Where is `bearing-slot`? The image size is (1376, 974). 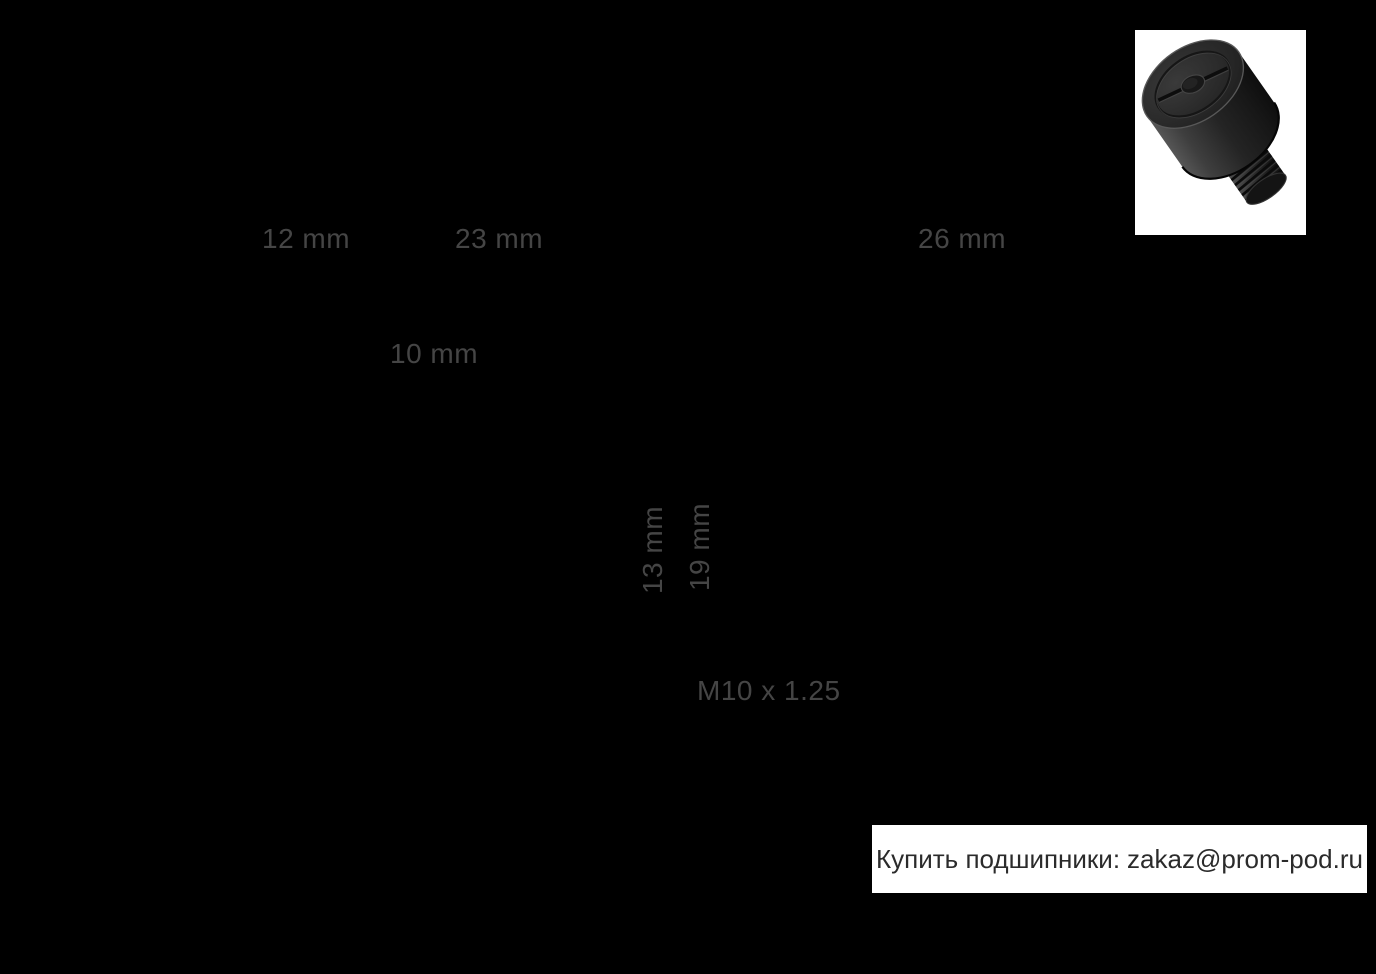
bearing-slot is located at coordinates (1193, 84).